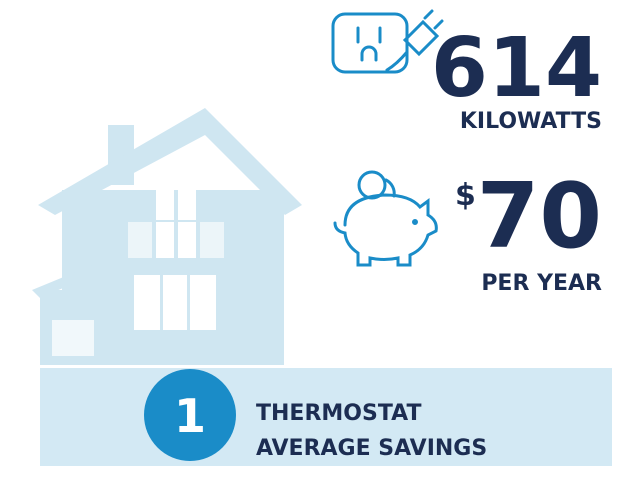 This screenshot has width=630, height=490. I want to click on badge-circle, so click(190, 415).